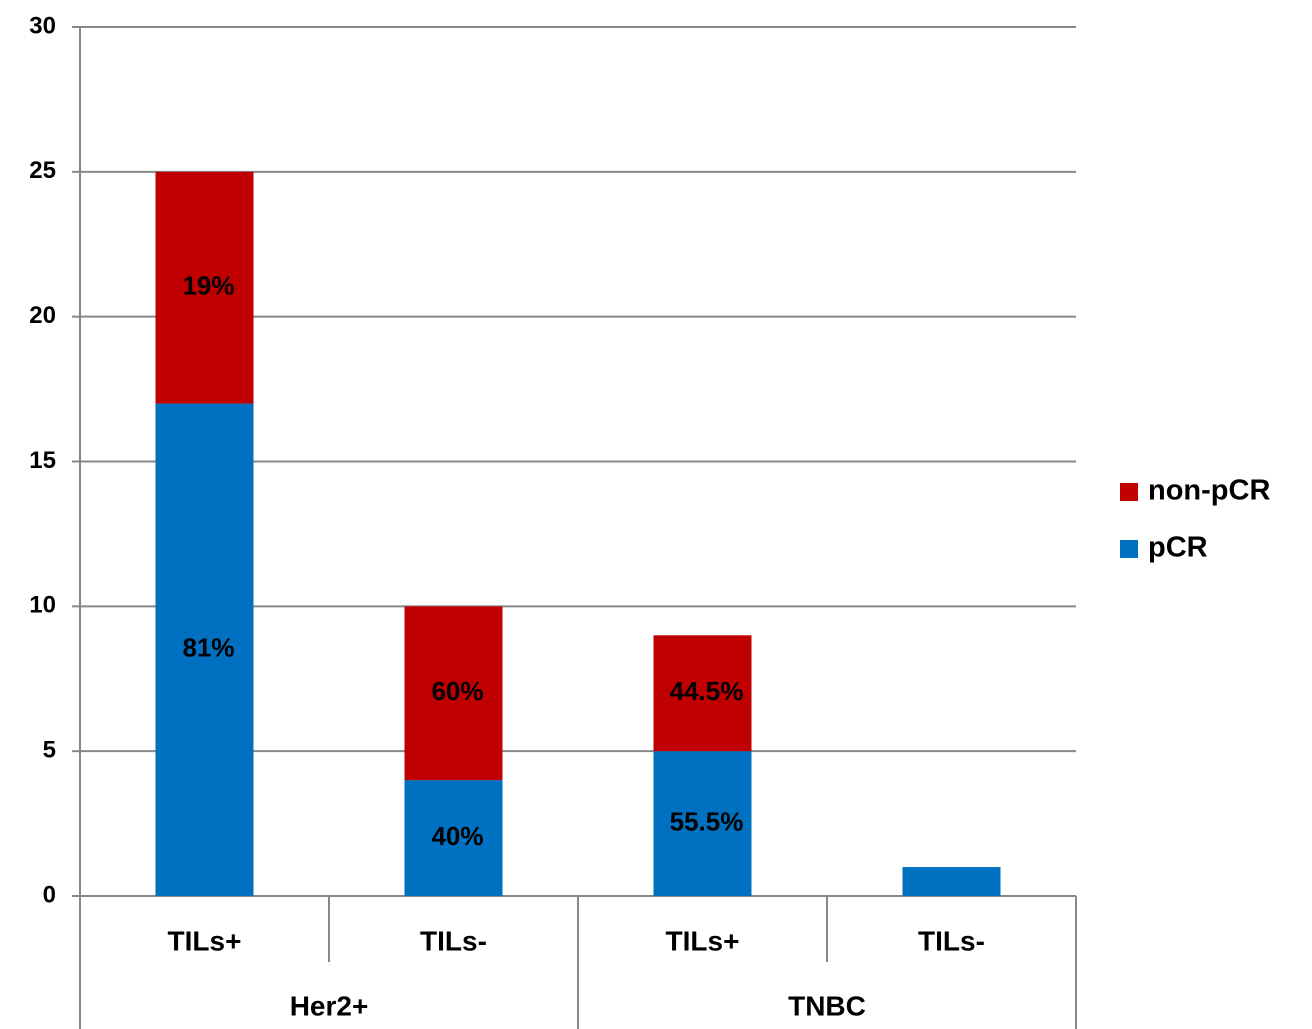 This screenshot has height=1029, width=1312. Describe the element at coordinates (208, 648) in the screenshot. I see `data-label: 81%` at that location.